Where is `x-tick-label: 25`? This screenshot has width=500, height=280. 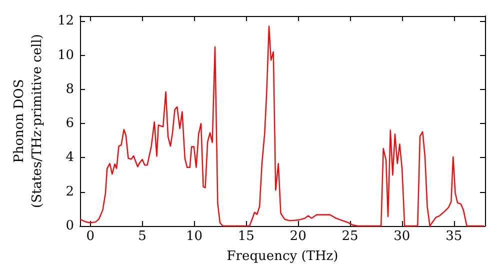
x-tick-label: 25 is located at coordinates (350, 236).